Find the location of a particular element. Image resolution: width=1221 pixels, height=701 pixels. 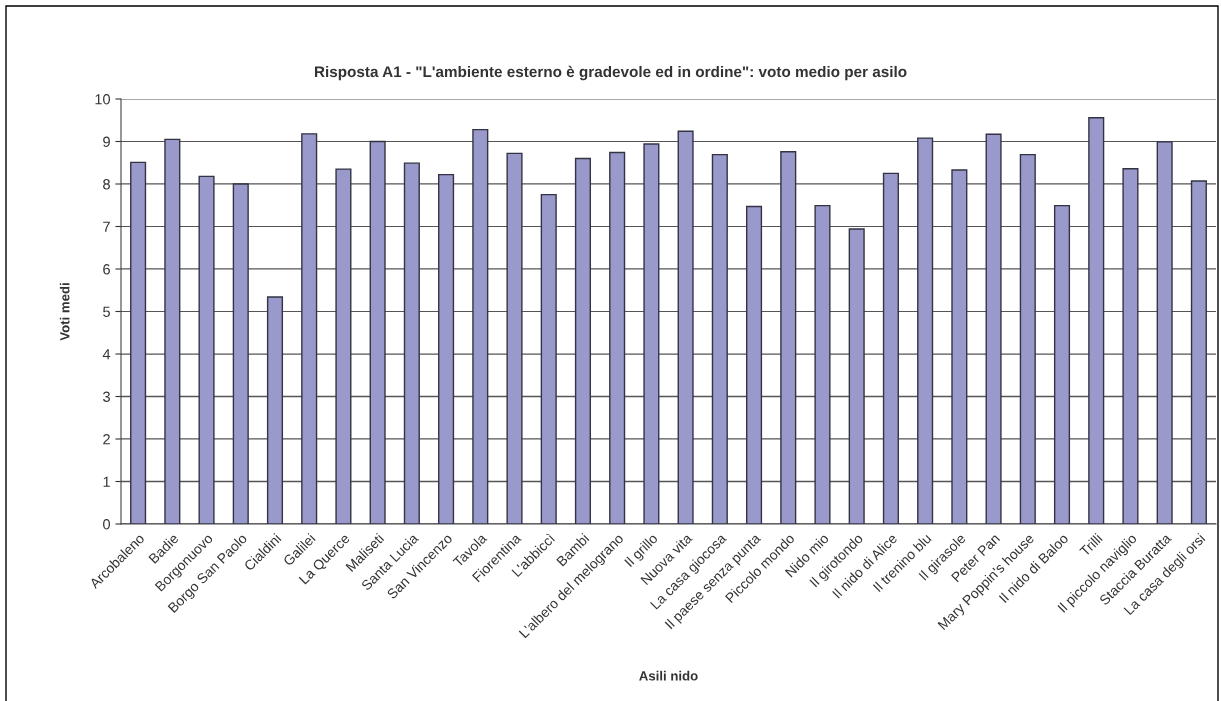

y-tick-label: 4 is located at coordinates (106, 354).